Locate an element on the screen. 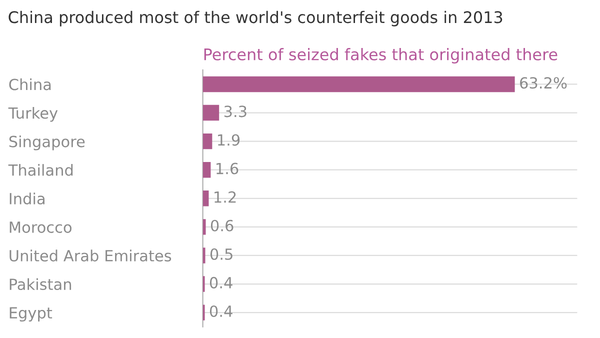 The width and height of the screenshot is (600, 338). y-tick-label: Pakistan is located at coordinates (41, 284).